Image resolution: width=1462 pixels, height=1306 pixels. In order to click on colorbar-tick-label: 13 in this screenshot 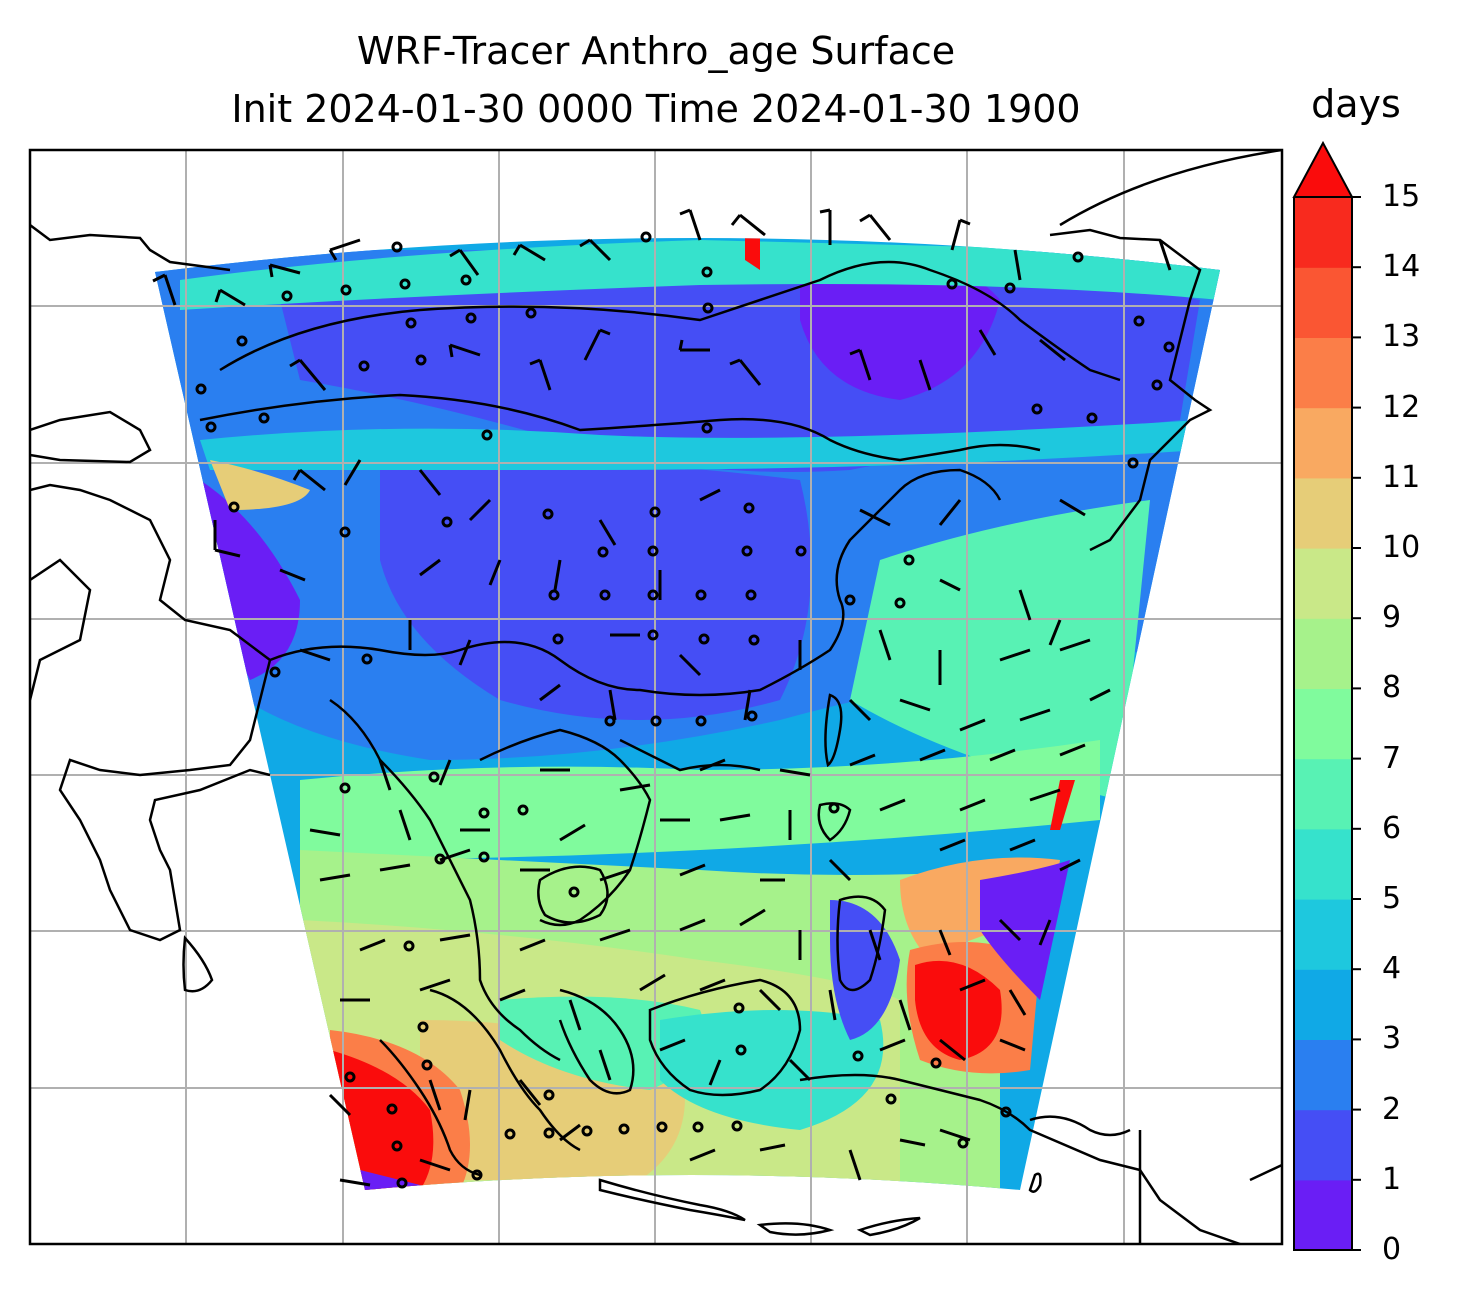, I will do `click(1401, 337)`.